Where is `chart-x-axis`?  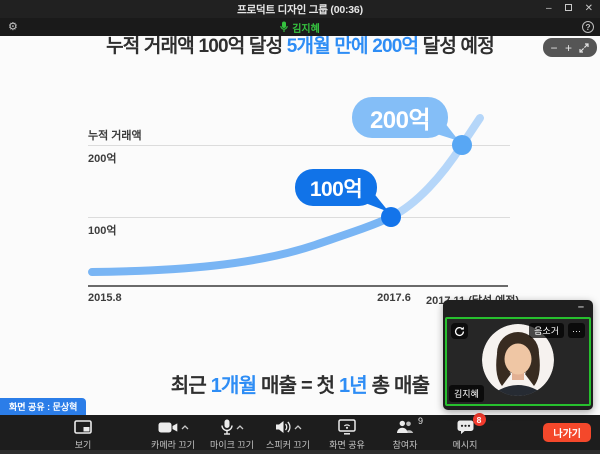 chart-x-axis is located at coordinates (298, 286).